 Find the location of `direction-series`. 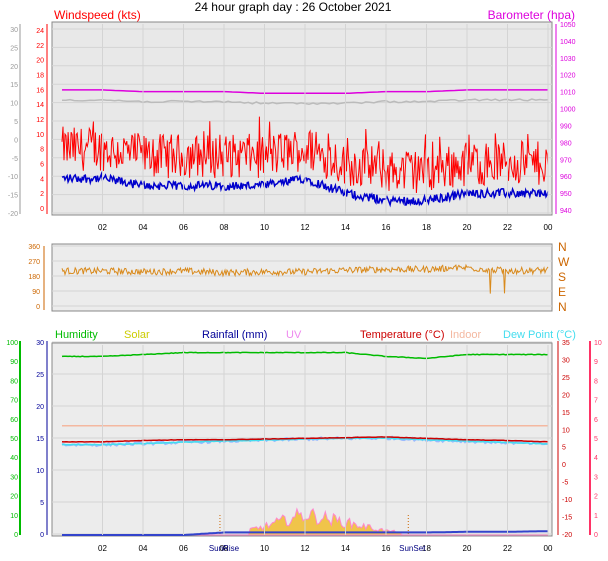

direction-series is located at coordinates (305, 278).